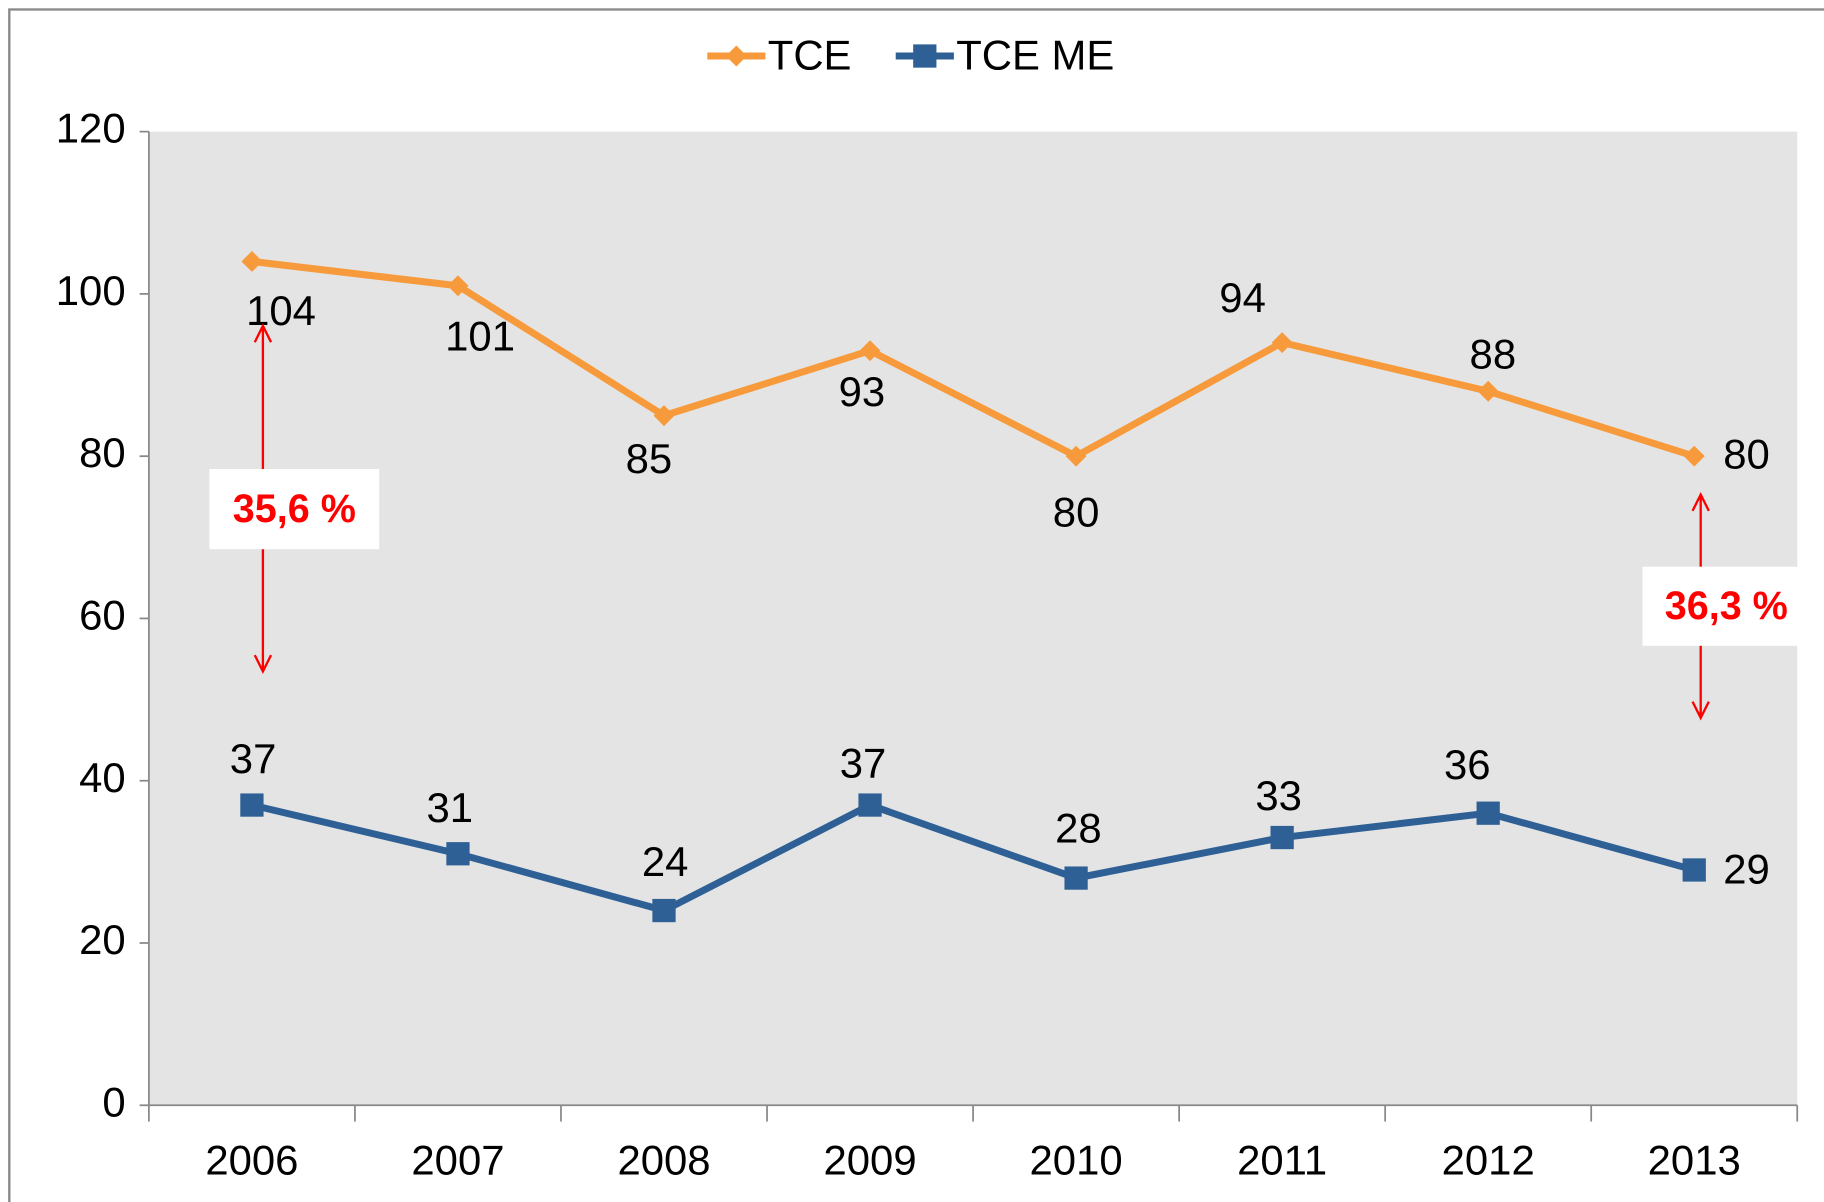  I want to click on annotation-text: 36,3 %, so click(1726, 606).